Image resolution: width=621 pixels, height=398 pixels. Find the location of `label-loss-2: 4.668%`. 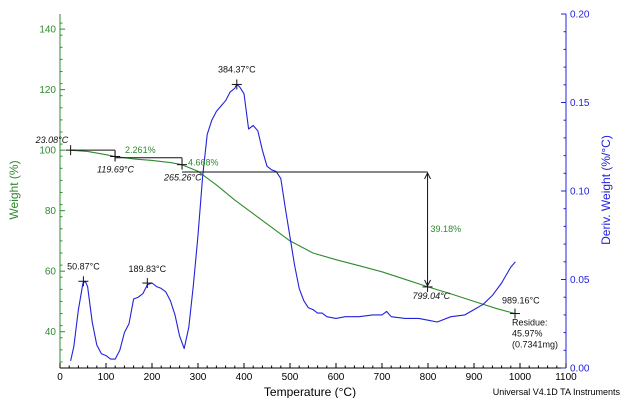

label-loss-2: 4.668% is located at coordinates (203, 163).